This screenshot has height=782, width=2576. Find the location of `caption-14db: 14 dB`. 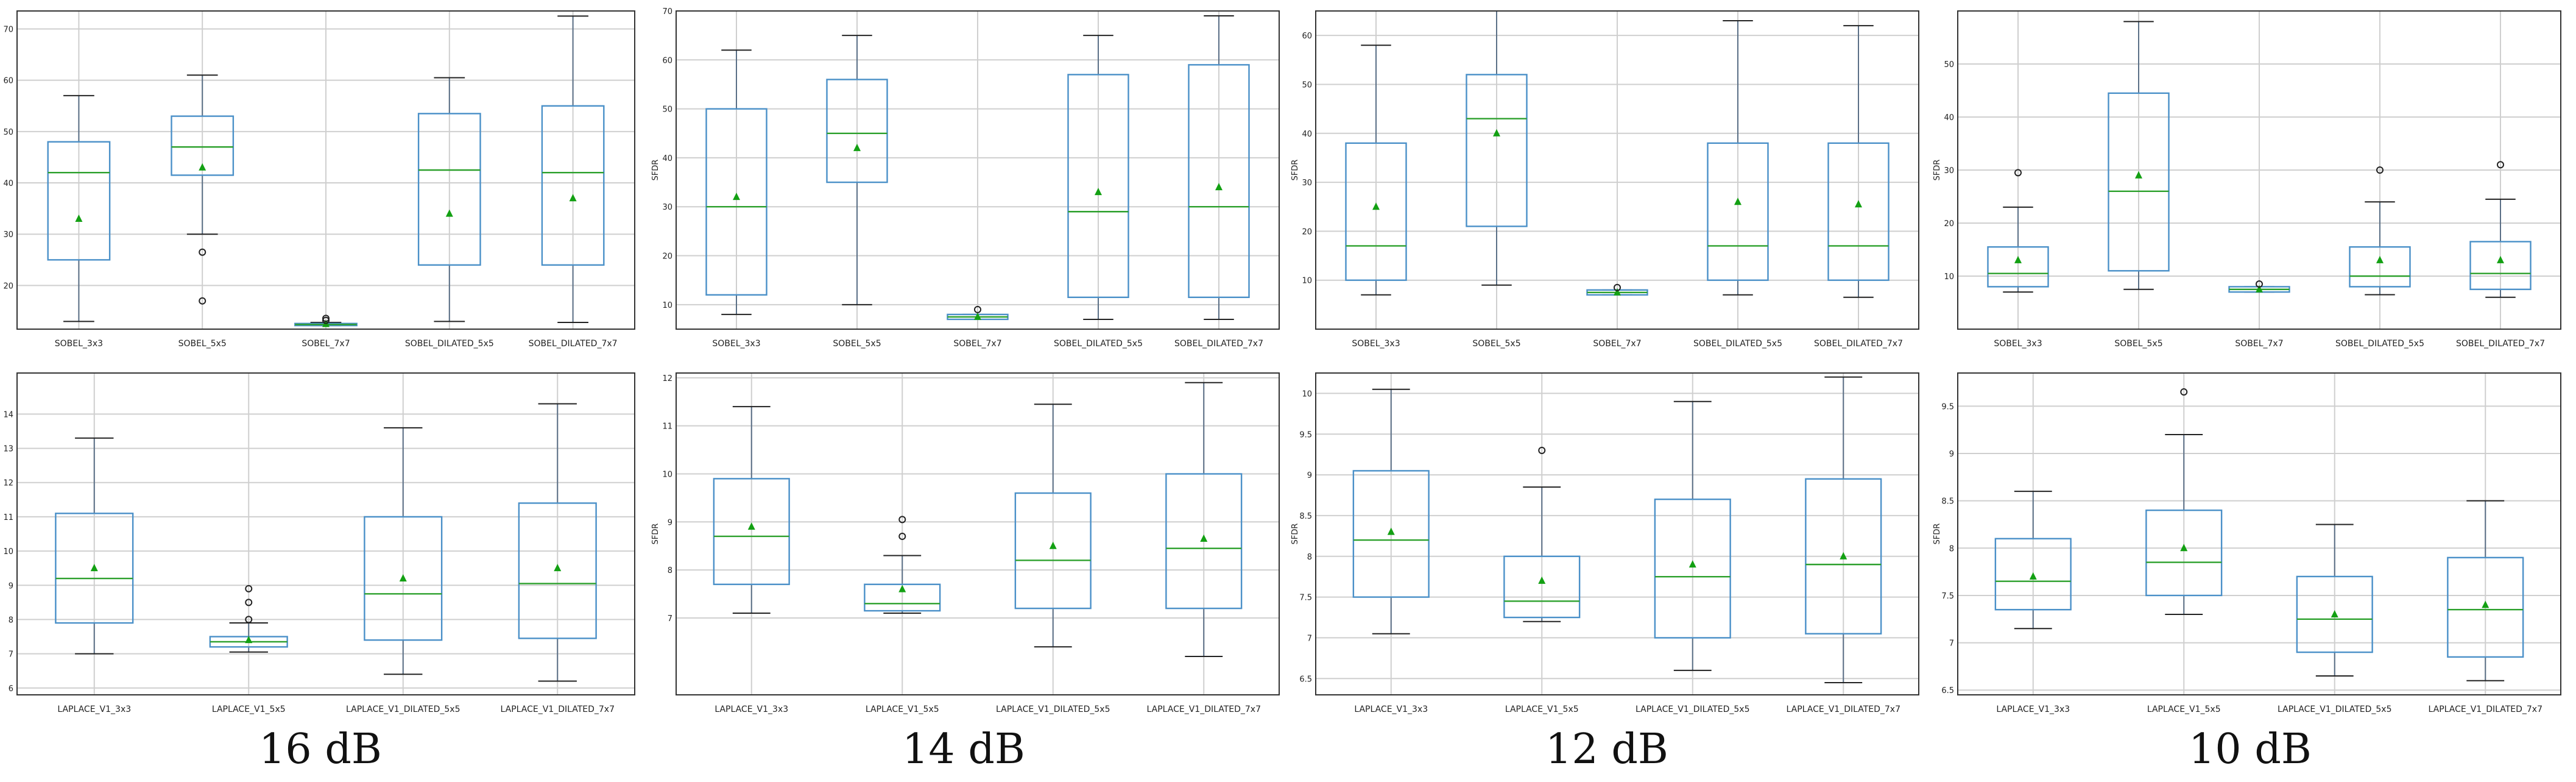

caption-14db: 14 dB is located at coordinates (963, 749).